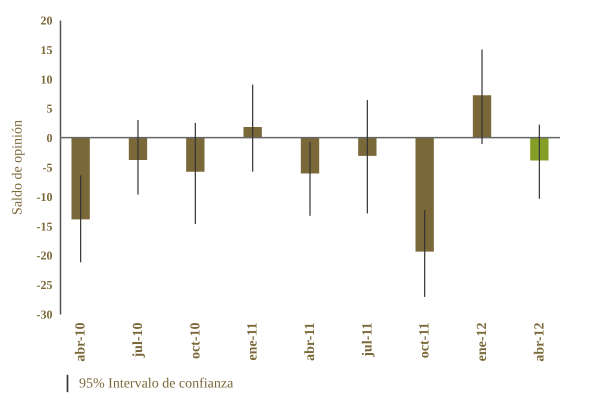  Describe the element at coordinates (44, 197) in the screenshot. I see `y-tick-label: -10` at that location.